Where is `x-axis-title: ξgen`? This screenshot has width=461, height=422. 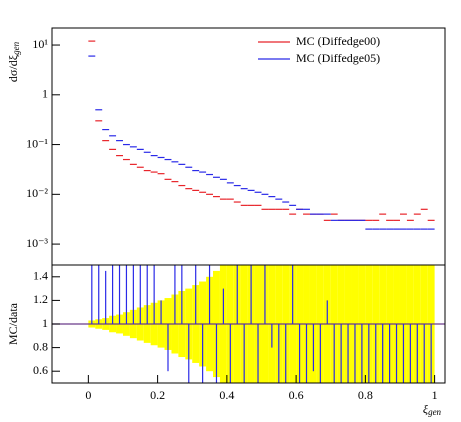
x-axis-title: ξgen is located at coordinates (432, 409).